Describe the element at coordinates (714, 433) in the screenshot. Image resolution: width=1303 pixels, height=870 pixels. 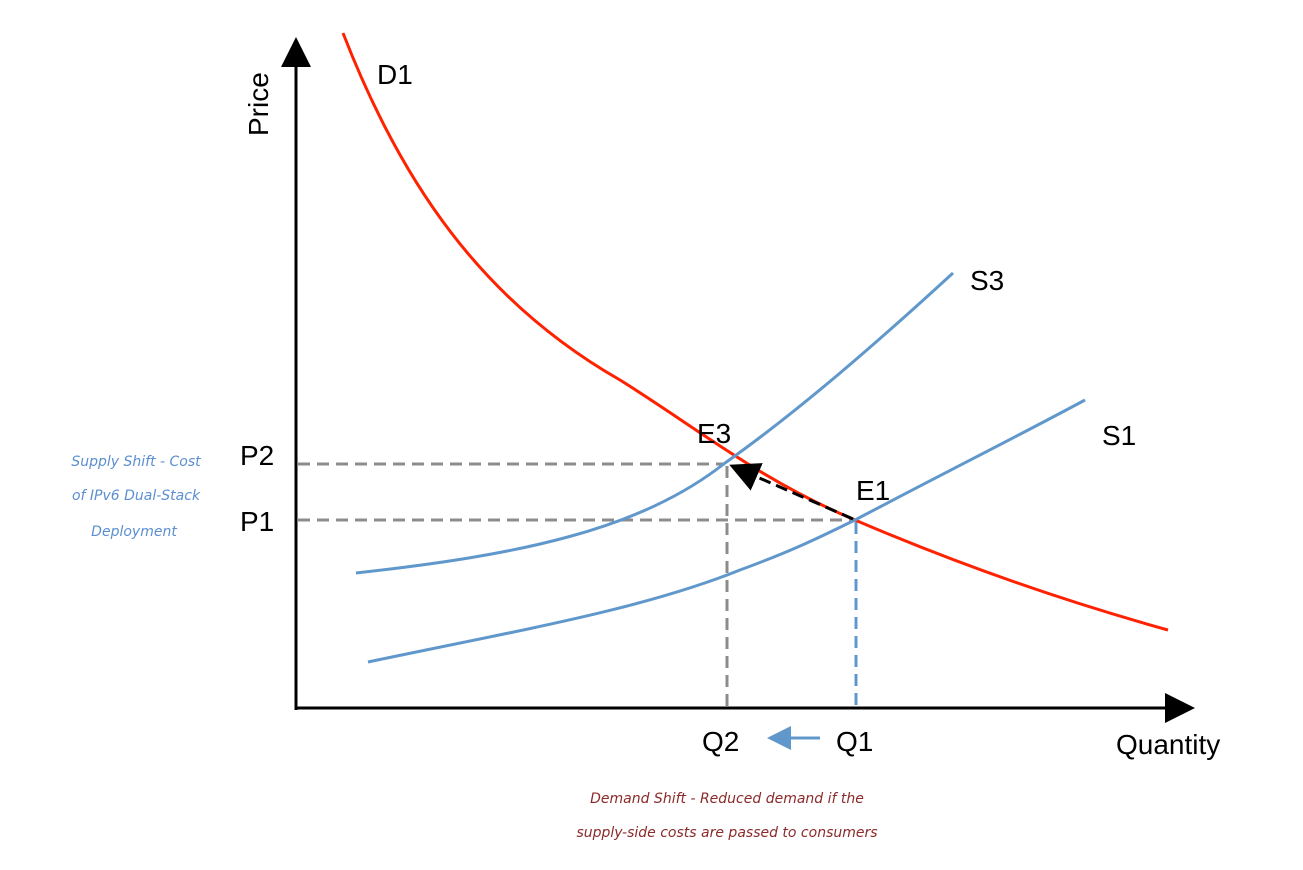
I see `e3-label: E3` at that location.